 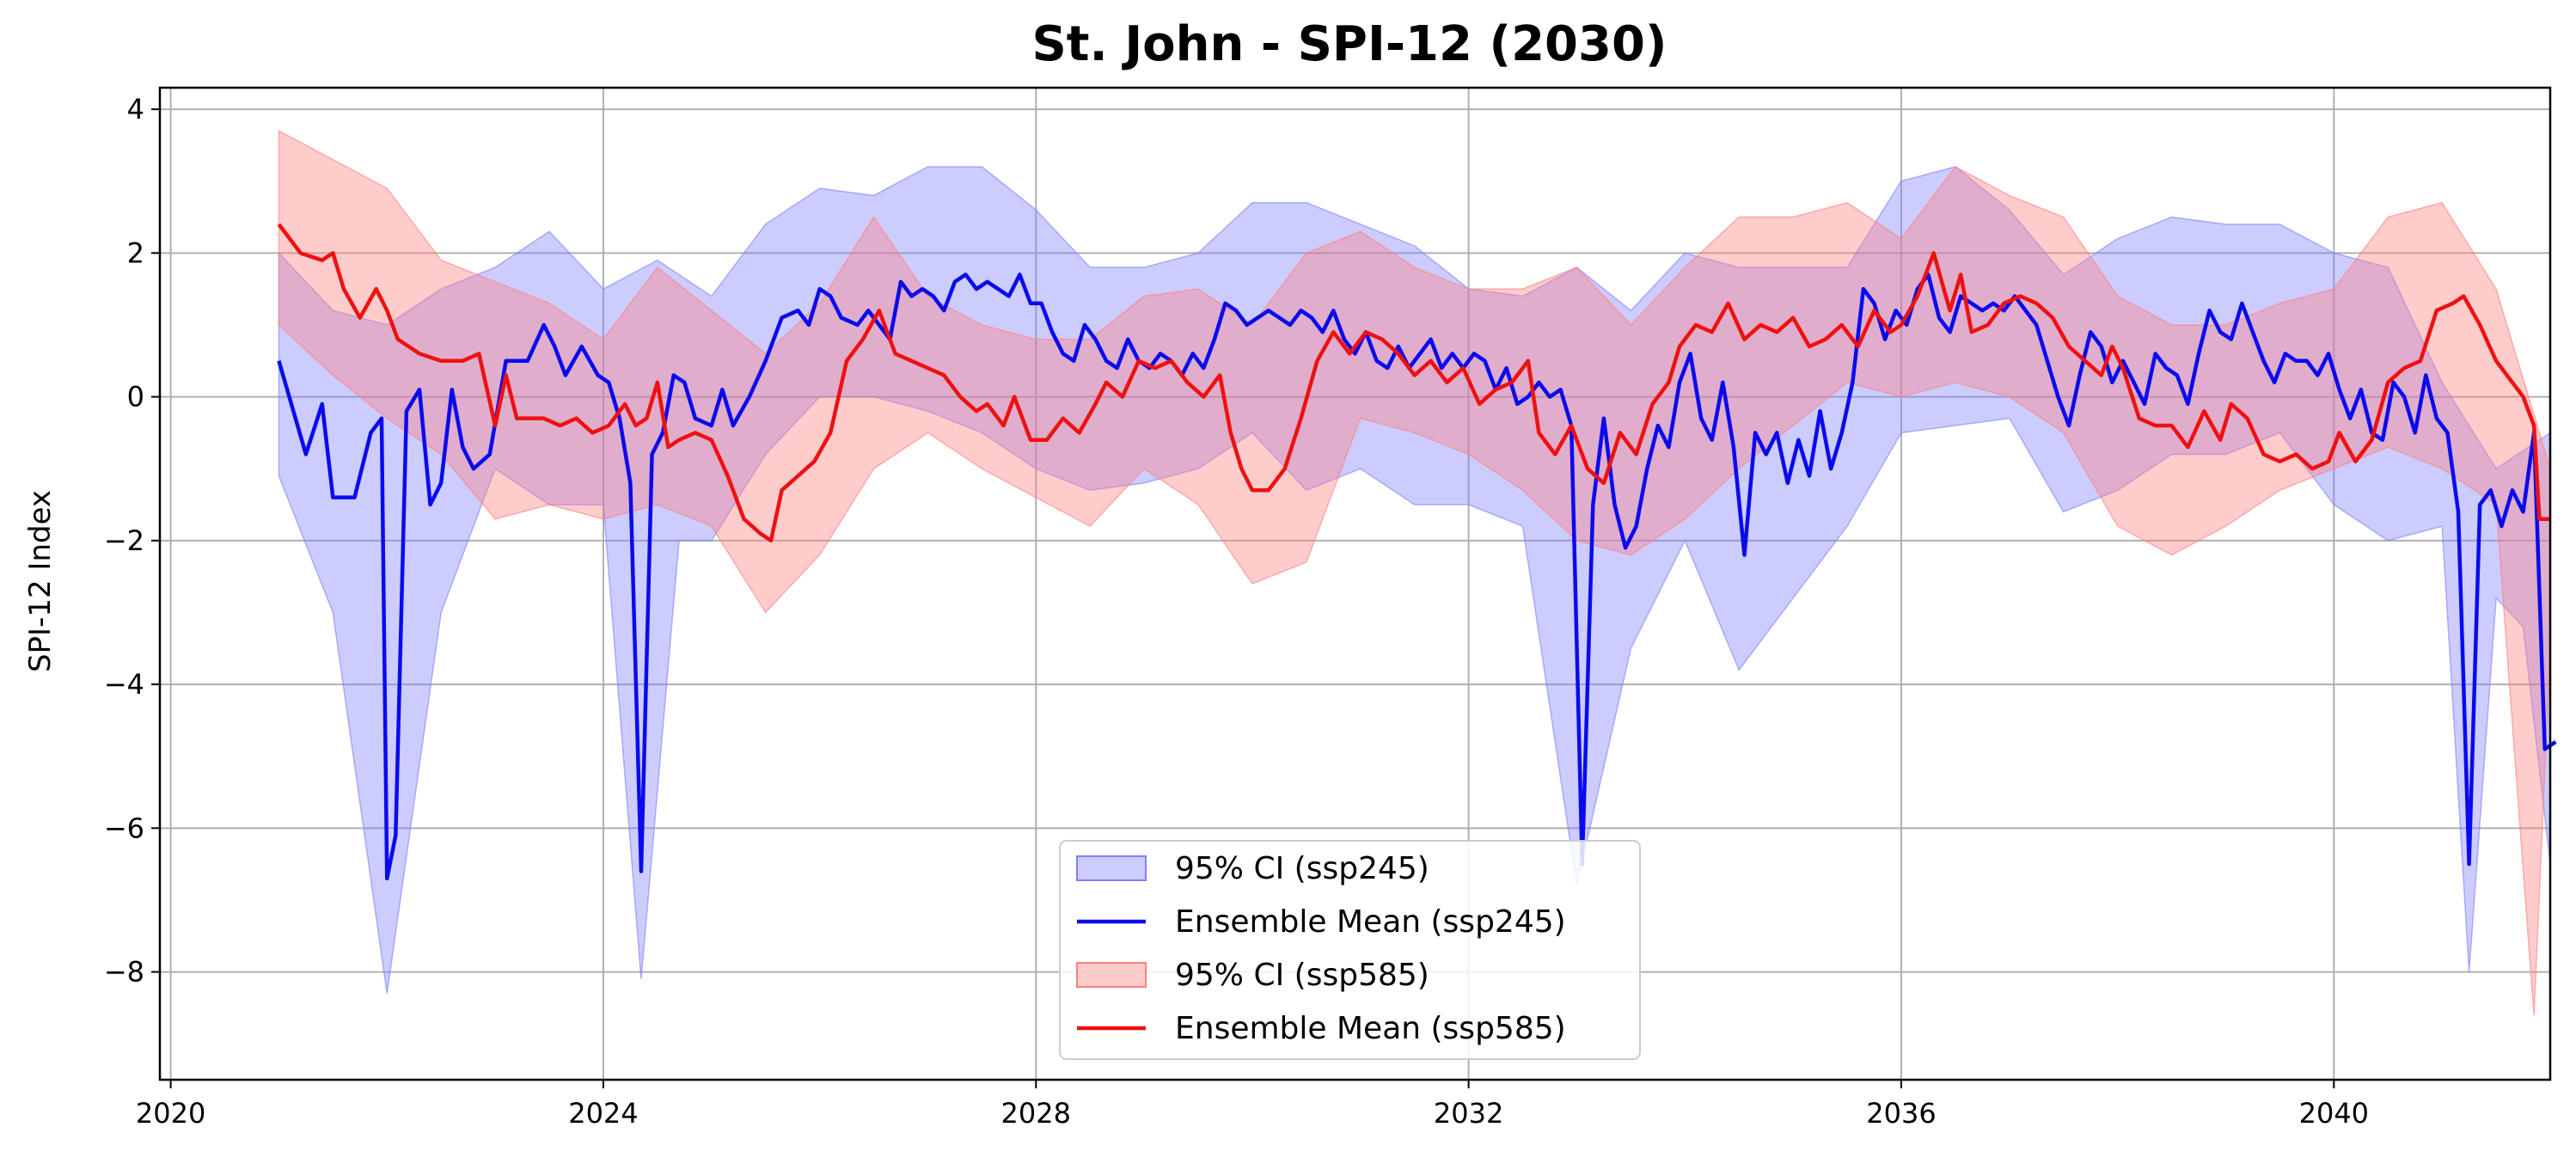 What do you see at coordinates (124, 684) in the screenshot?
I see `y-tick-label: −4` at bounding box center [124, 684].